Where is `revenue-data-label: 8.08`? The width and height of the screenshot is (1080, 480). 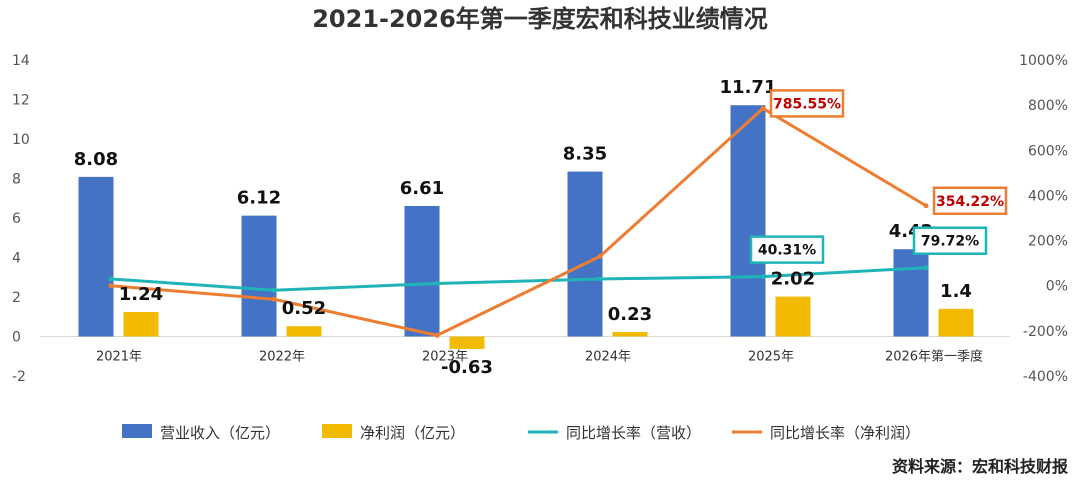
revenue-data-label: 8.08 is located at coordinates (96, 159).